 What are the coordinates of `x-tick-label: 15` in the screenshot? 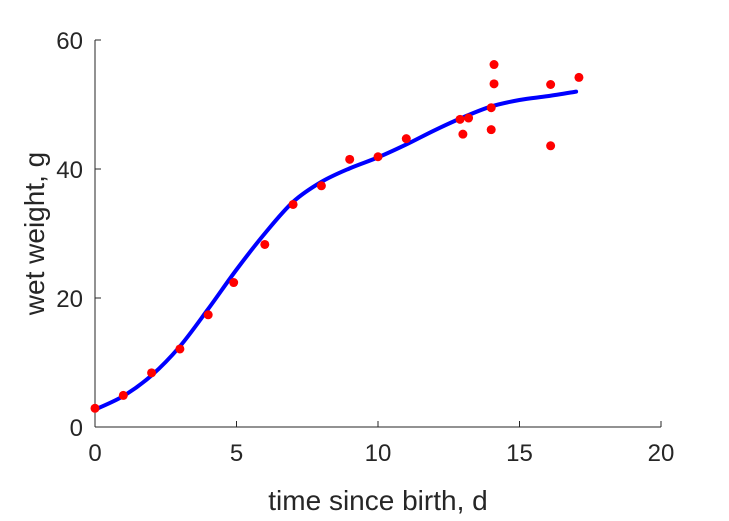 It's located at (519, 453).